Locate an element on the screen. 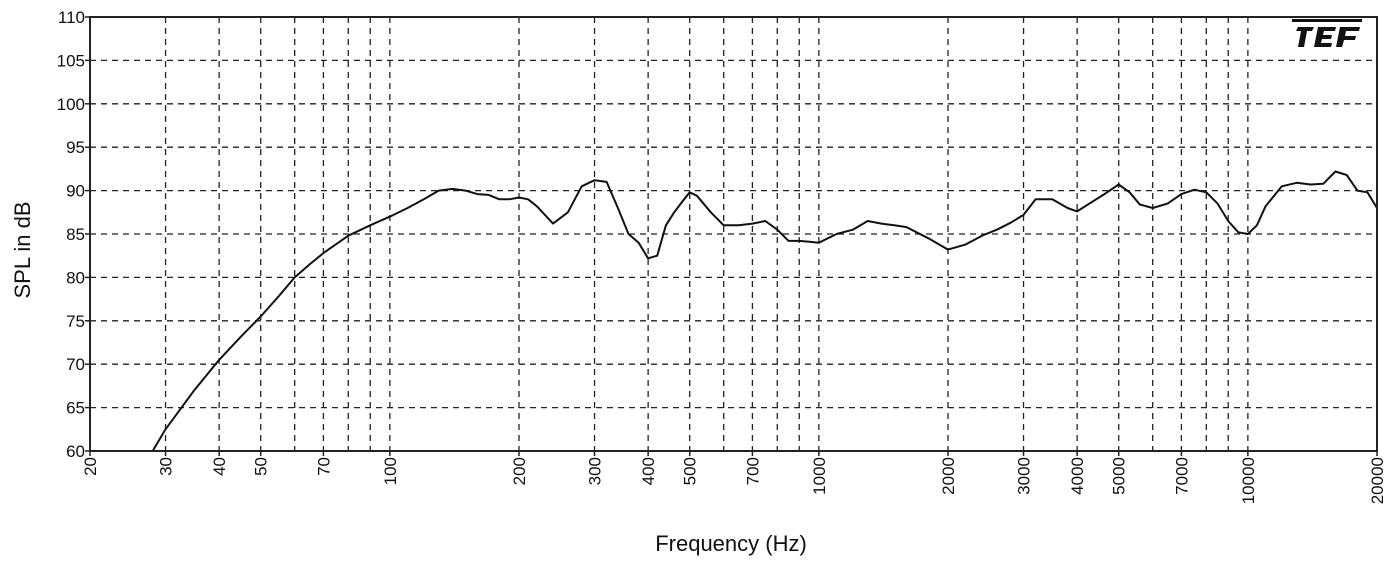 The image size is (1393, 561). x-tick-label: 400 is located at coordinates (648, 471).